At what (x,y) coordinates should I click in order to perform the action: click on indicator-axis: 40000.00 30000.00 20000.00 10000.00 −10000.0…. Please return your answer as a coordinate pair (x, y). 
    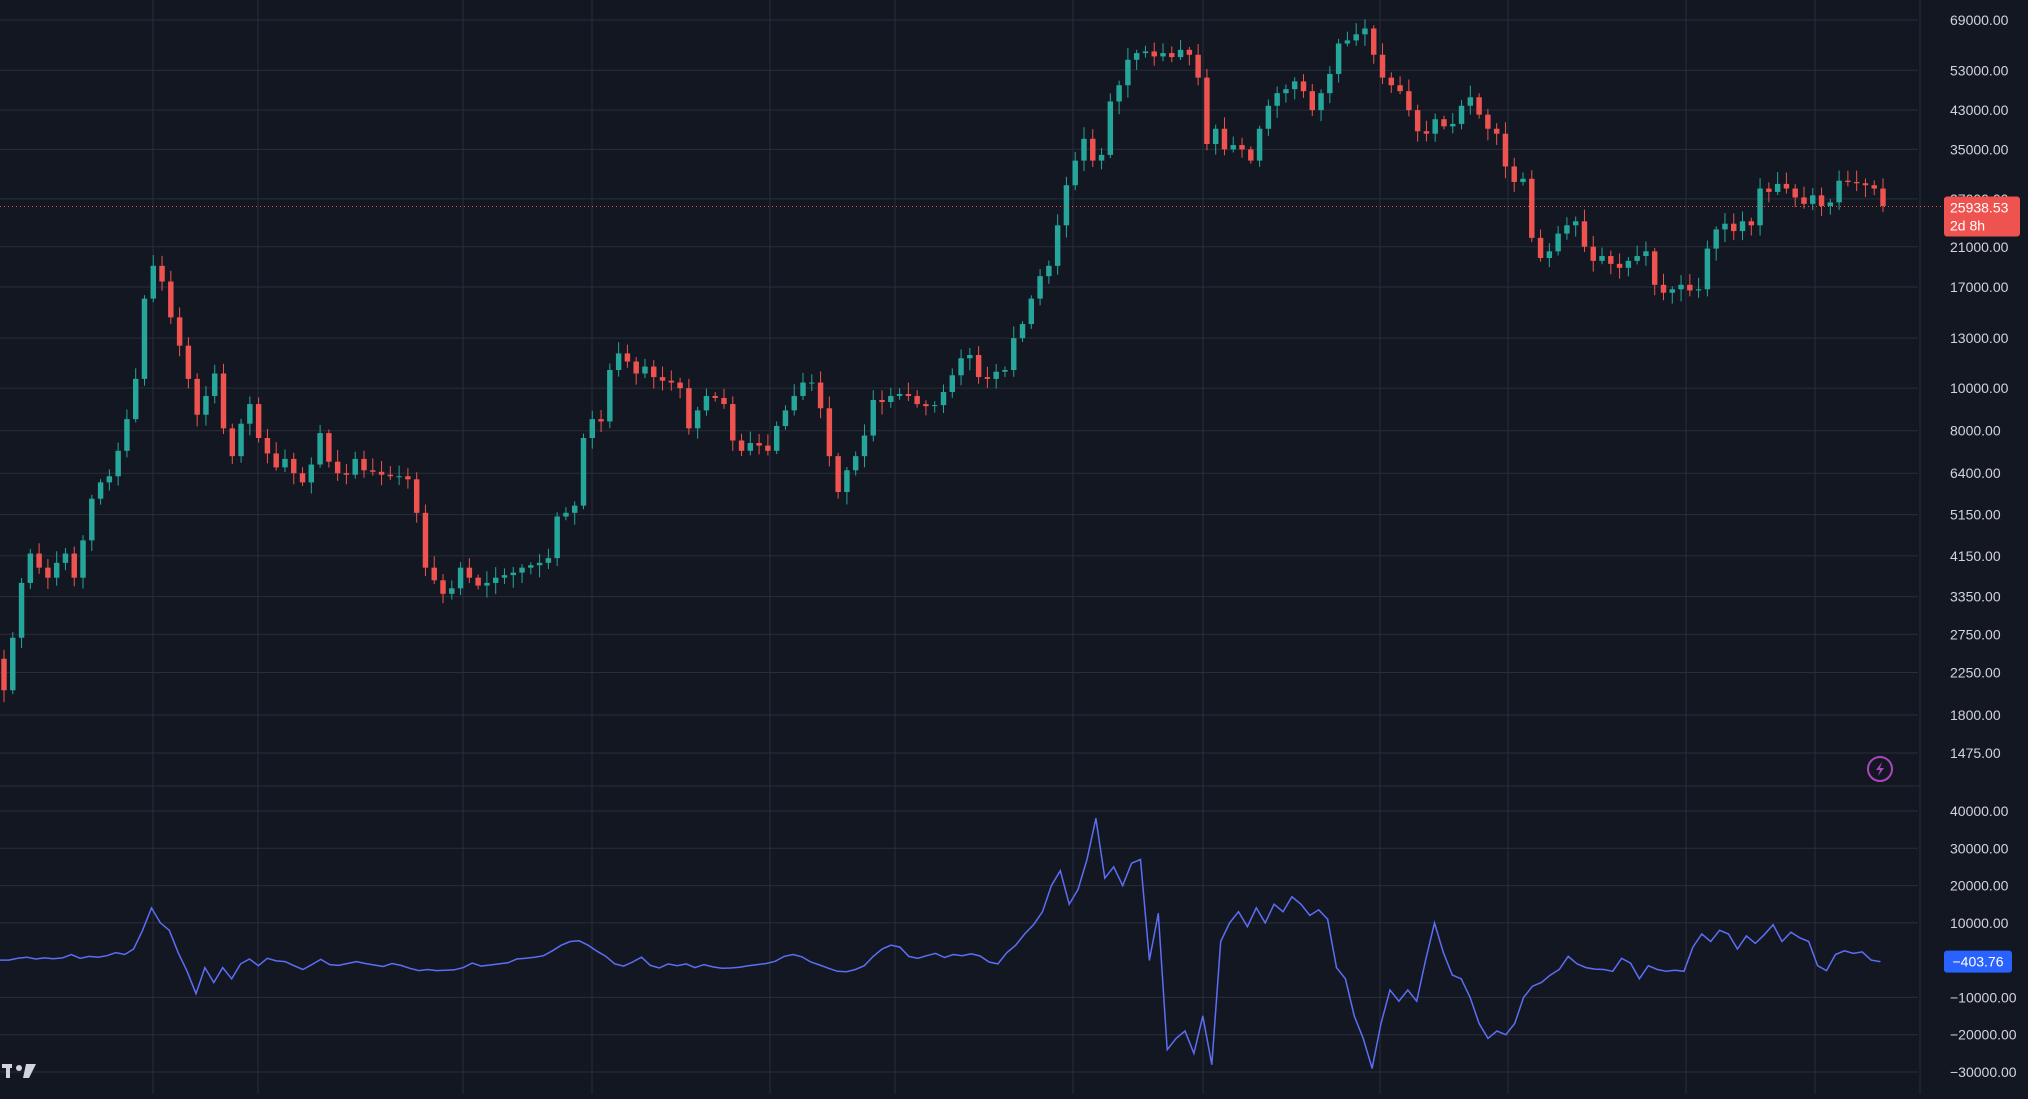
    Looking at the image, I should click on (1983, 941).